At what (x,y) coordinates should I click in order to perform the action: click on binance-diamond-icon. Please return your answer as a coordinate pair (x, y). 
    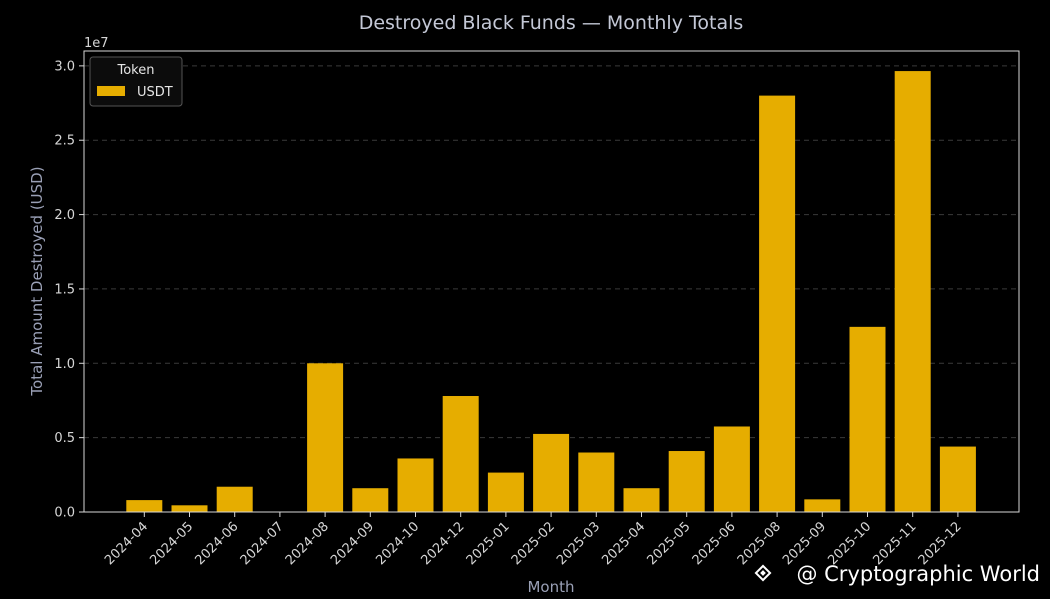
    Looking at the image, I should click on (763, 573).